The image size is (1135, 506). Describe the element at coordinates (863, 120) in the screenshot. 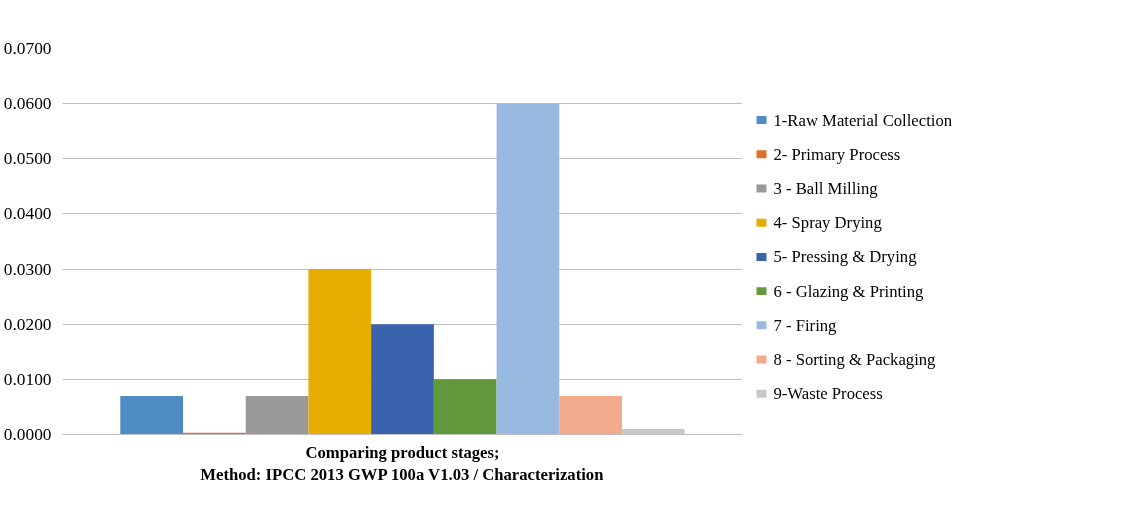

I see `legend-label: 1-Raw Material Collection` at that location.